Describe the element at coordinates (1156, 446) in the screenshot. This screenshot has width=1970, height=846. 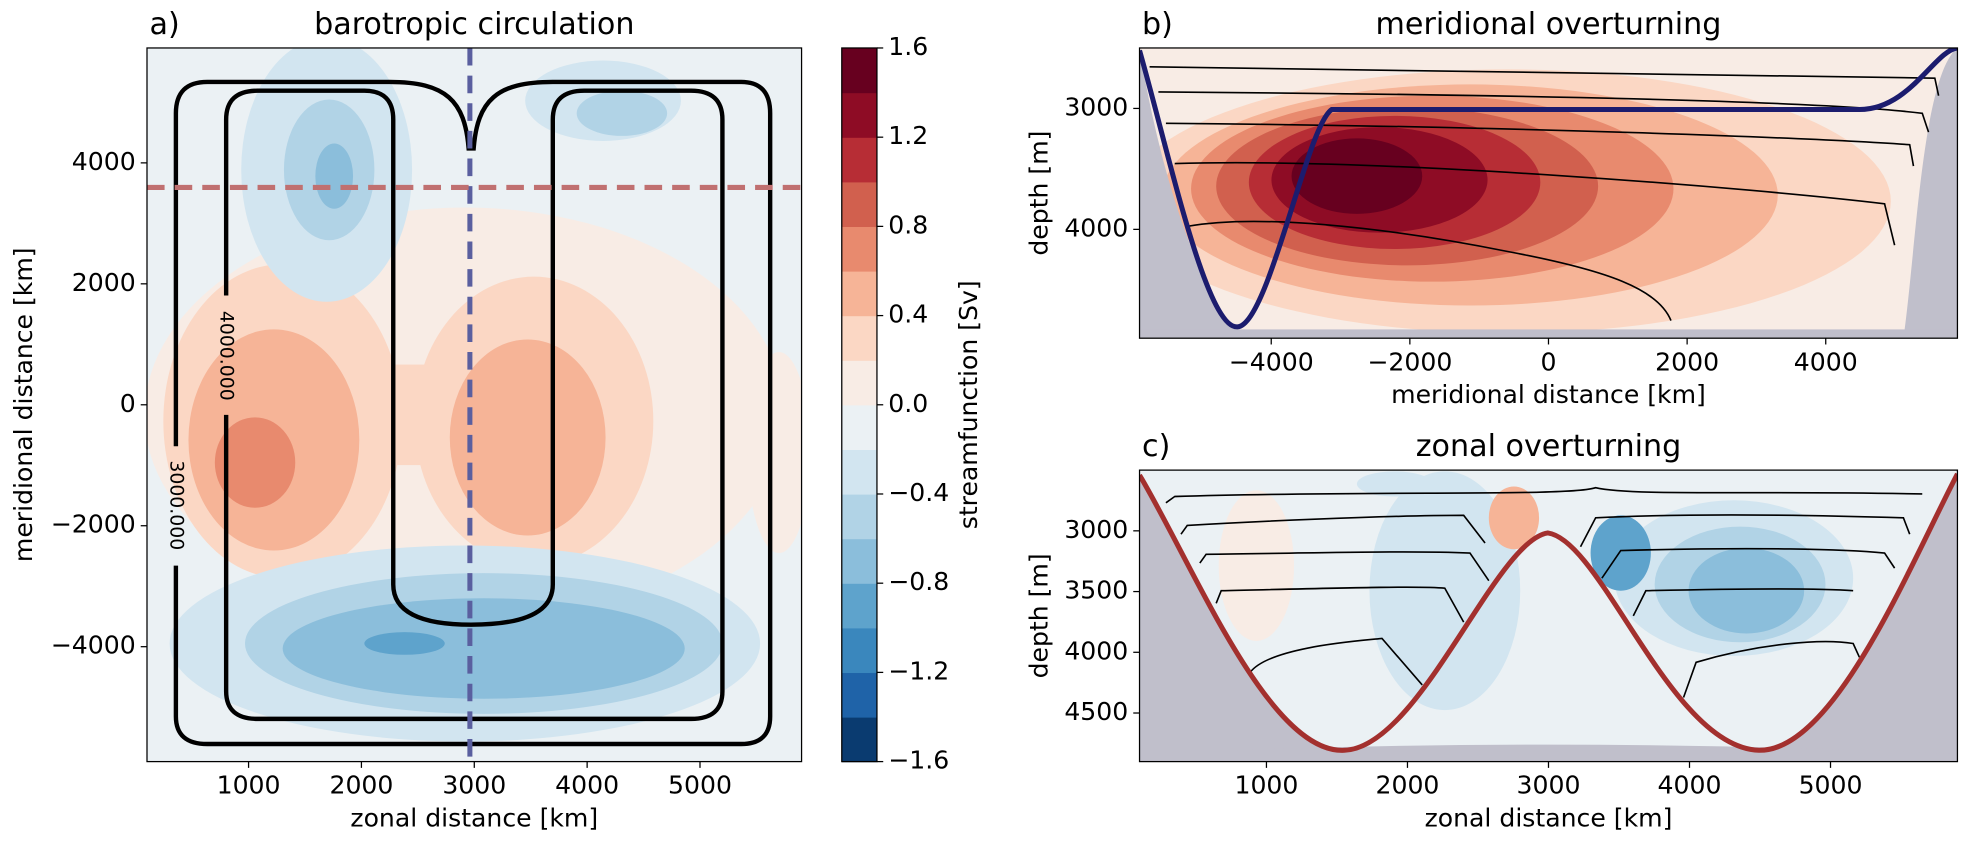
I see `panel-label: c)` at that location.